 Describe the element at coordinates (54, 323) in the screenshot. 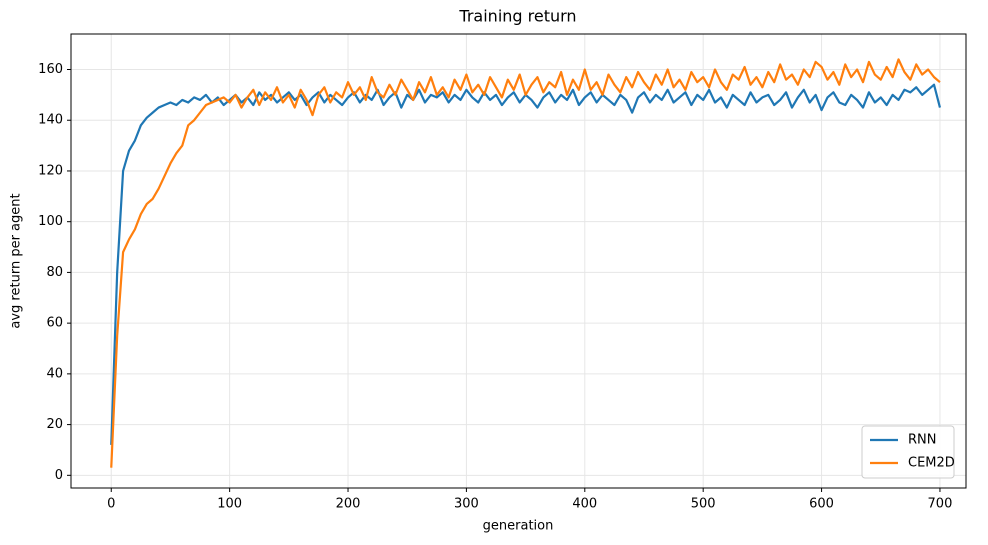

I see `y-tick-label: 60` at that location.